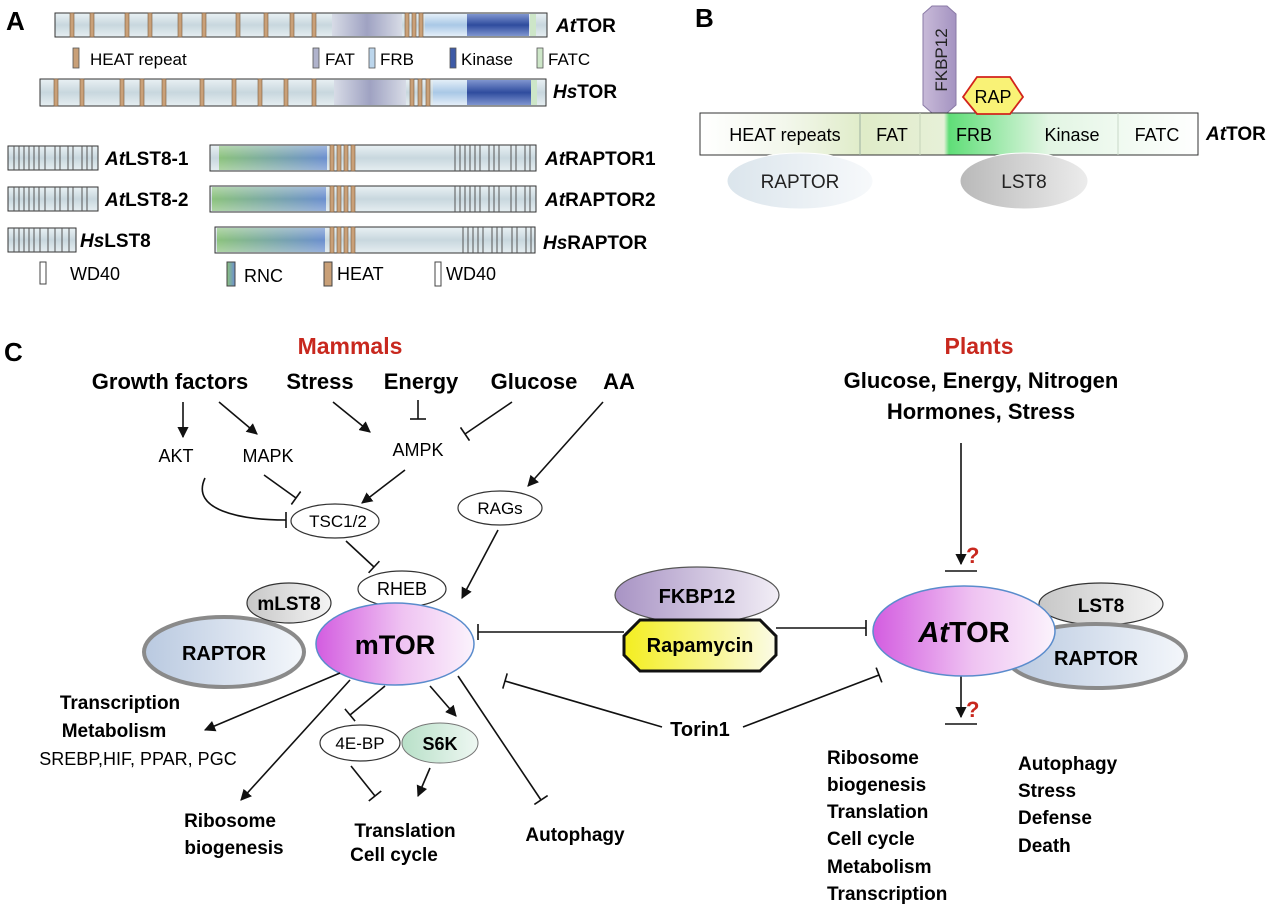  I want to click on rap-hexagon-b: RAP, so click(993, 95).